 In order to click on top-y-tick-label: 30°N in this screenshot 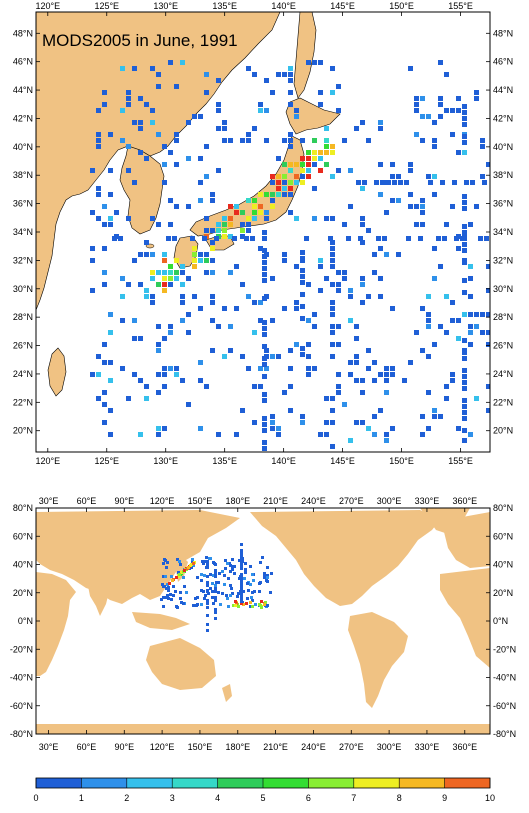, I will do `click(503, 289)`.